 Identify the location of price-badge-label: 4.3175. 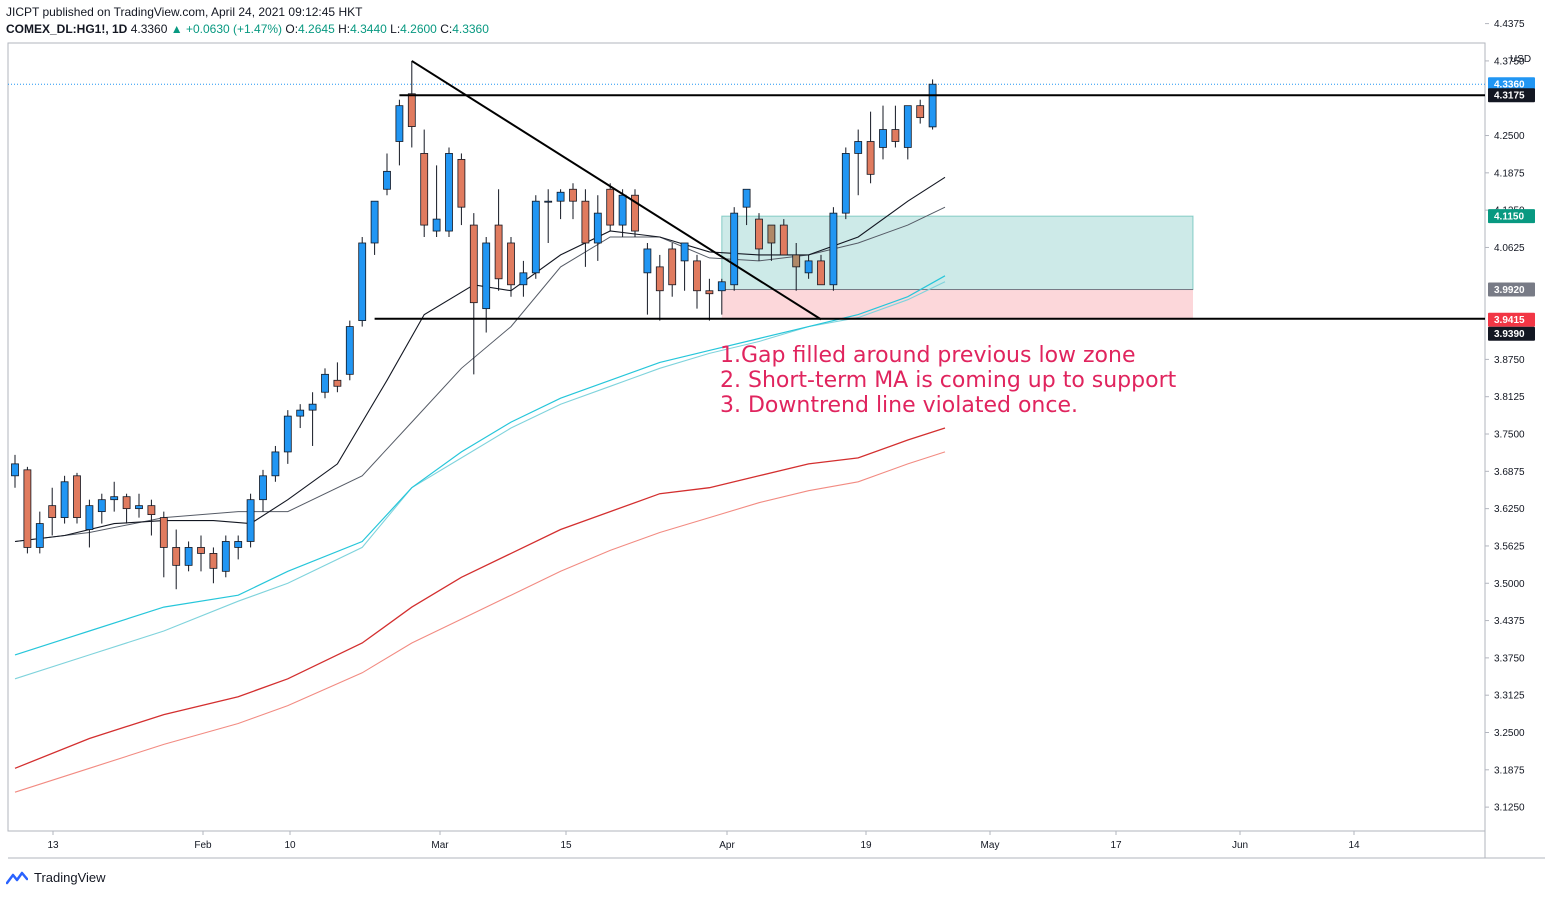
(1509, 96).